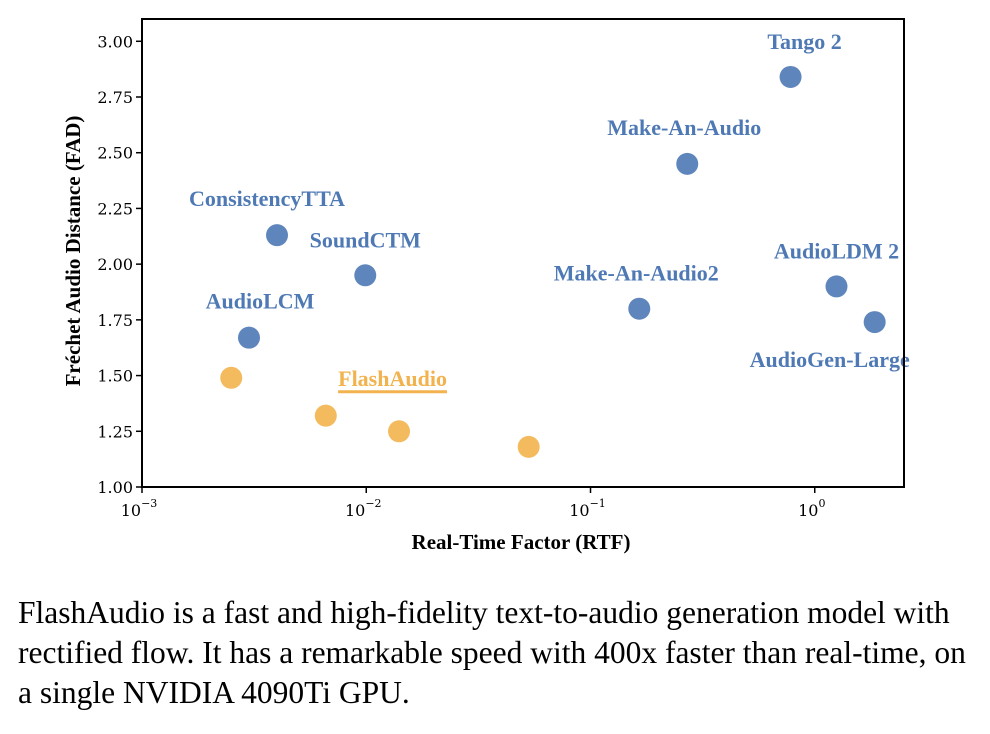 This screenshot has height=734, width=990. I want to click on x-tick-label: 10⁻², so click(363, 508).